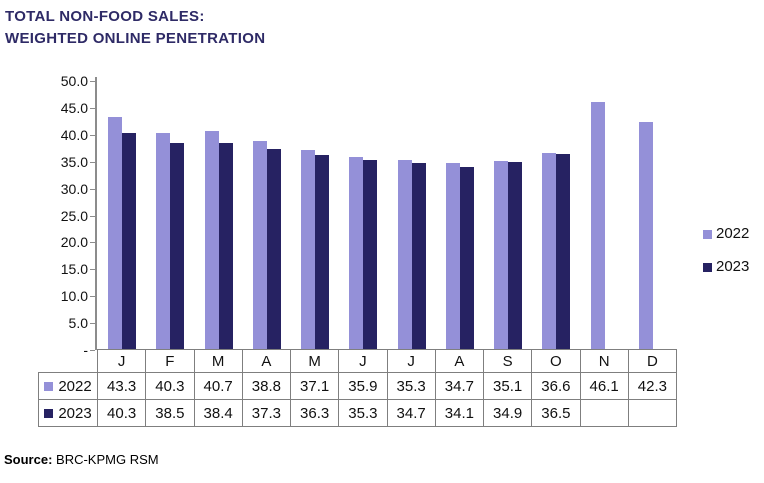  What do you see at coordinates (459, 413) in the screenshot?
I see `table-value-cell: 34.1` at bounding box center [459, 413].